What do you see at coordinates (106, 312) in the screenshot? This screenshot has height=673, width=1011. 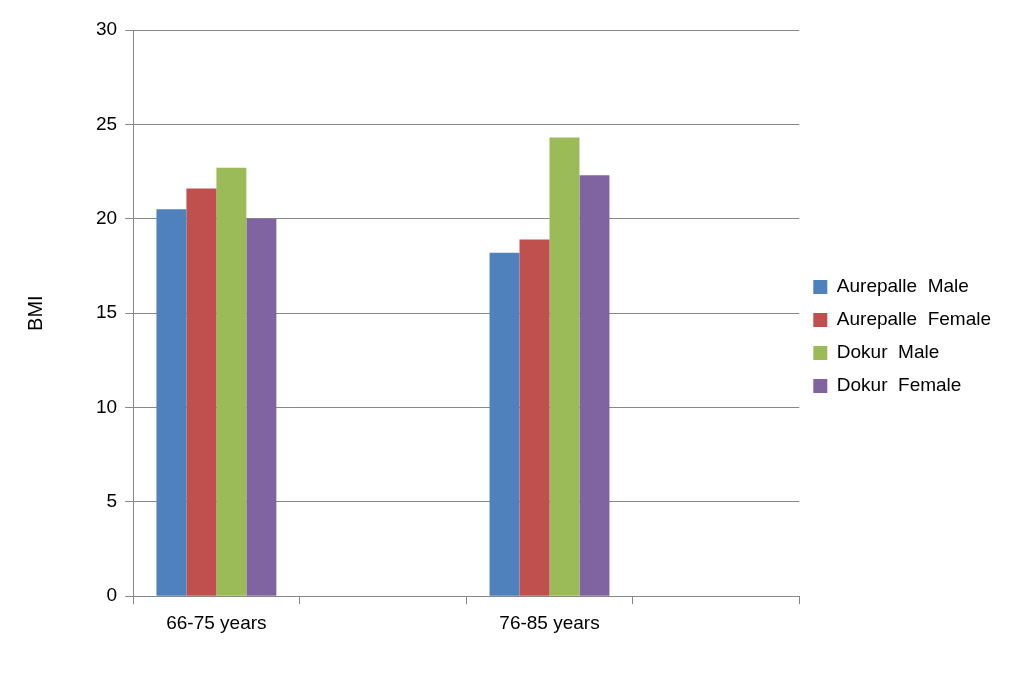 I see `y-tick-label: 15` at bounding box center [106, 312].